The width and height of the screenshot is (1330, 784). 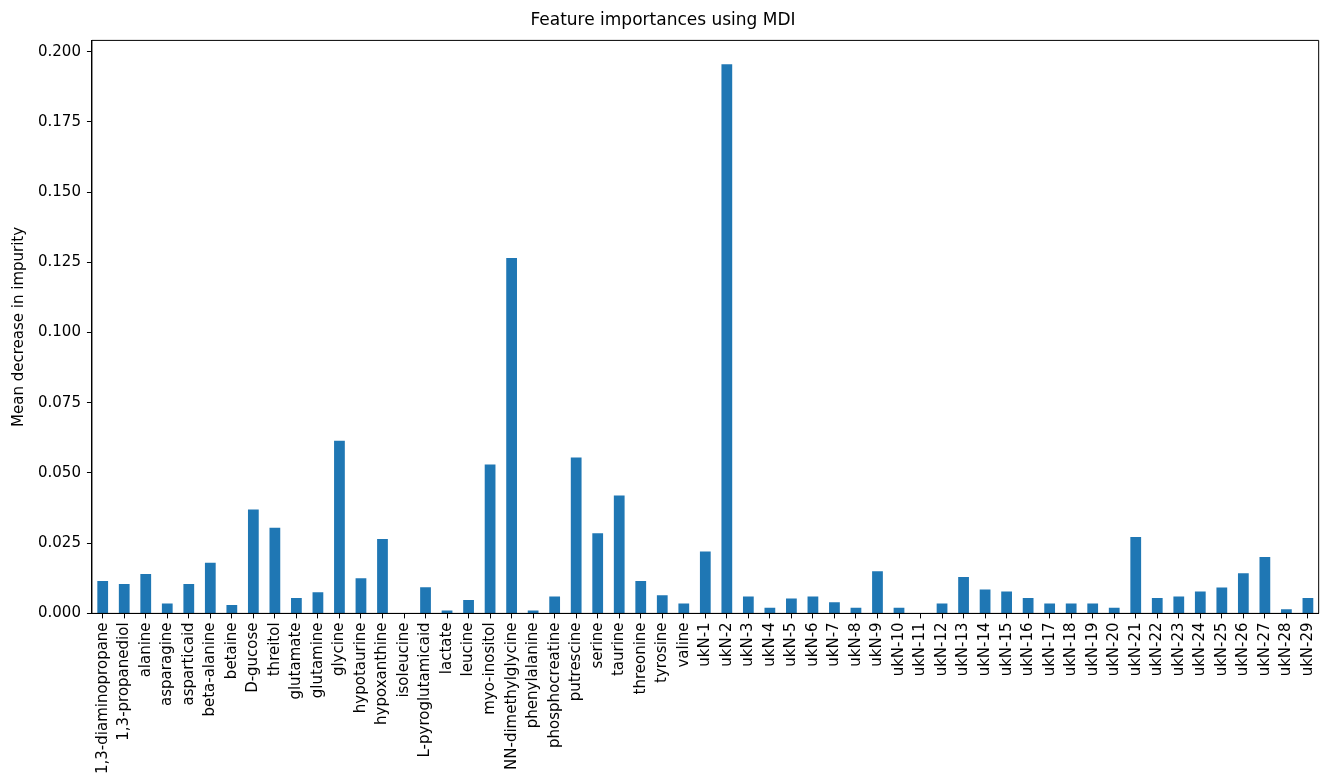 I want to click on y-tick-label: 0.150, so click(x=59, y=190).